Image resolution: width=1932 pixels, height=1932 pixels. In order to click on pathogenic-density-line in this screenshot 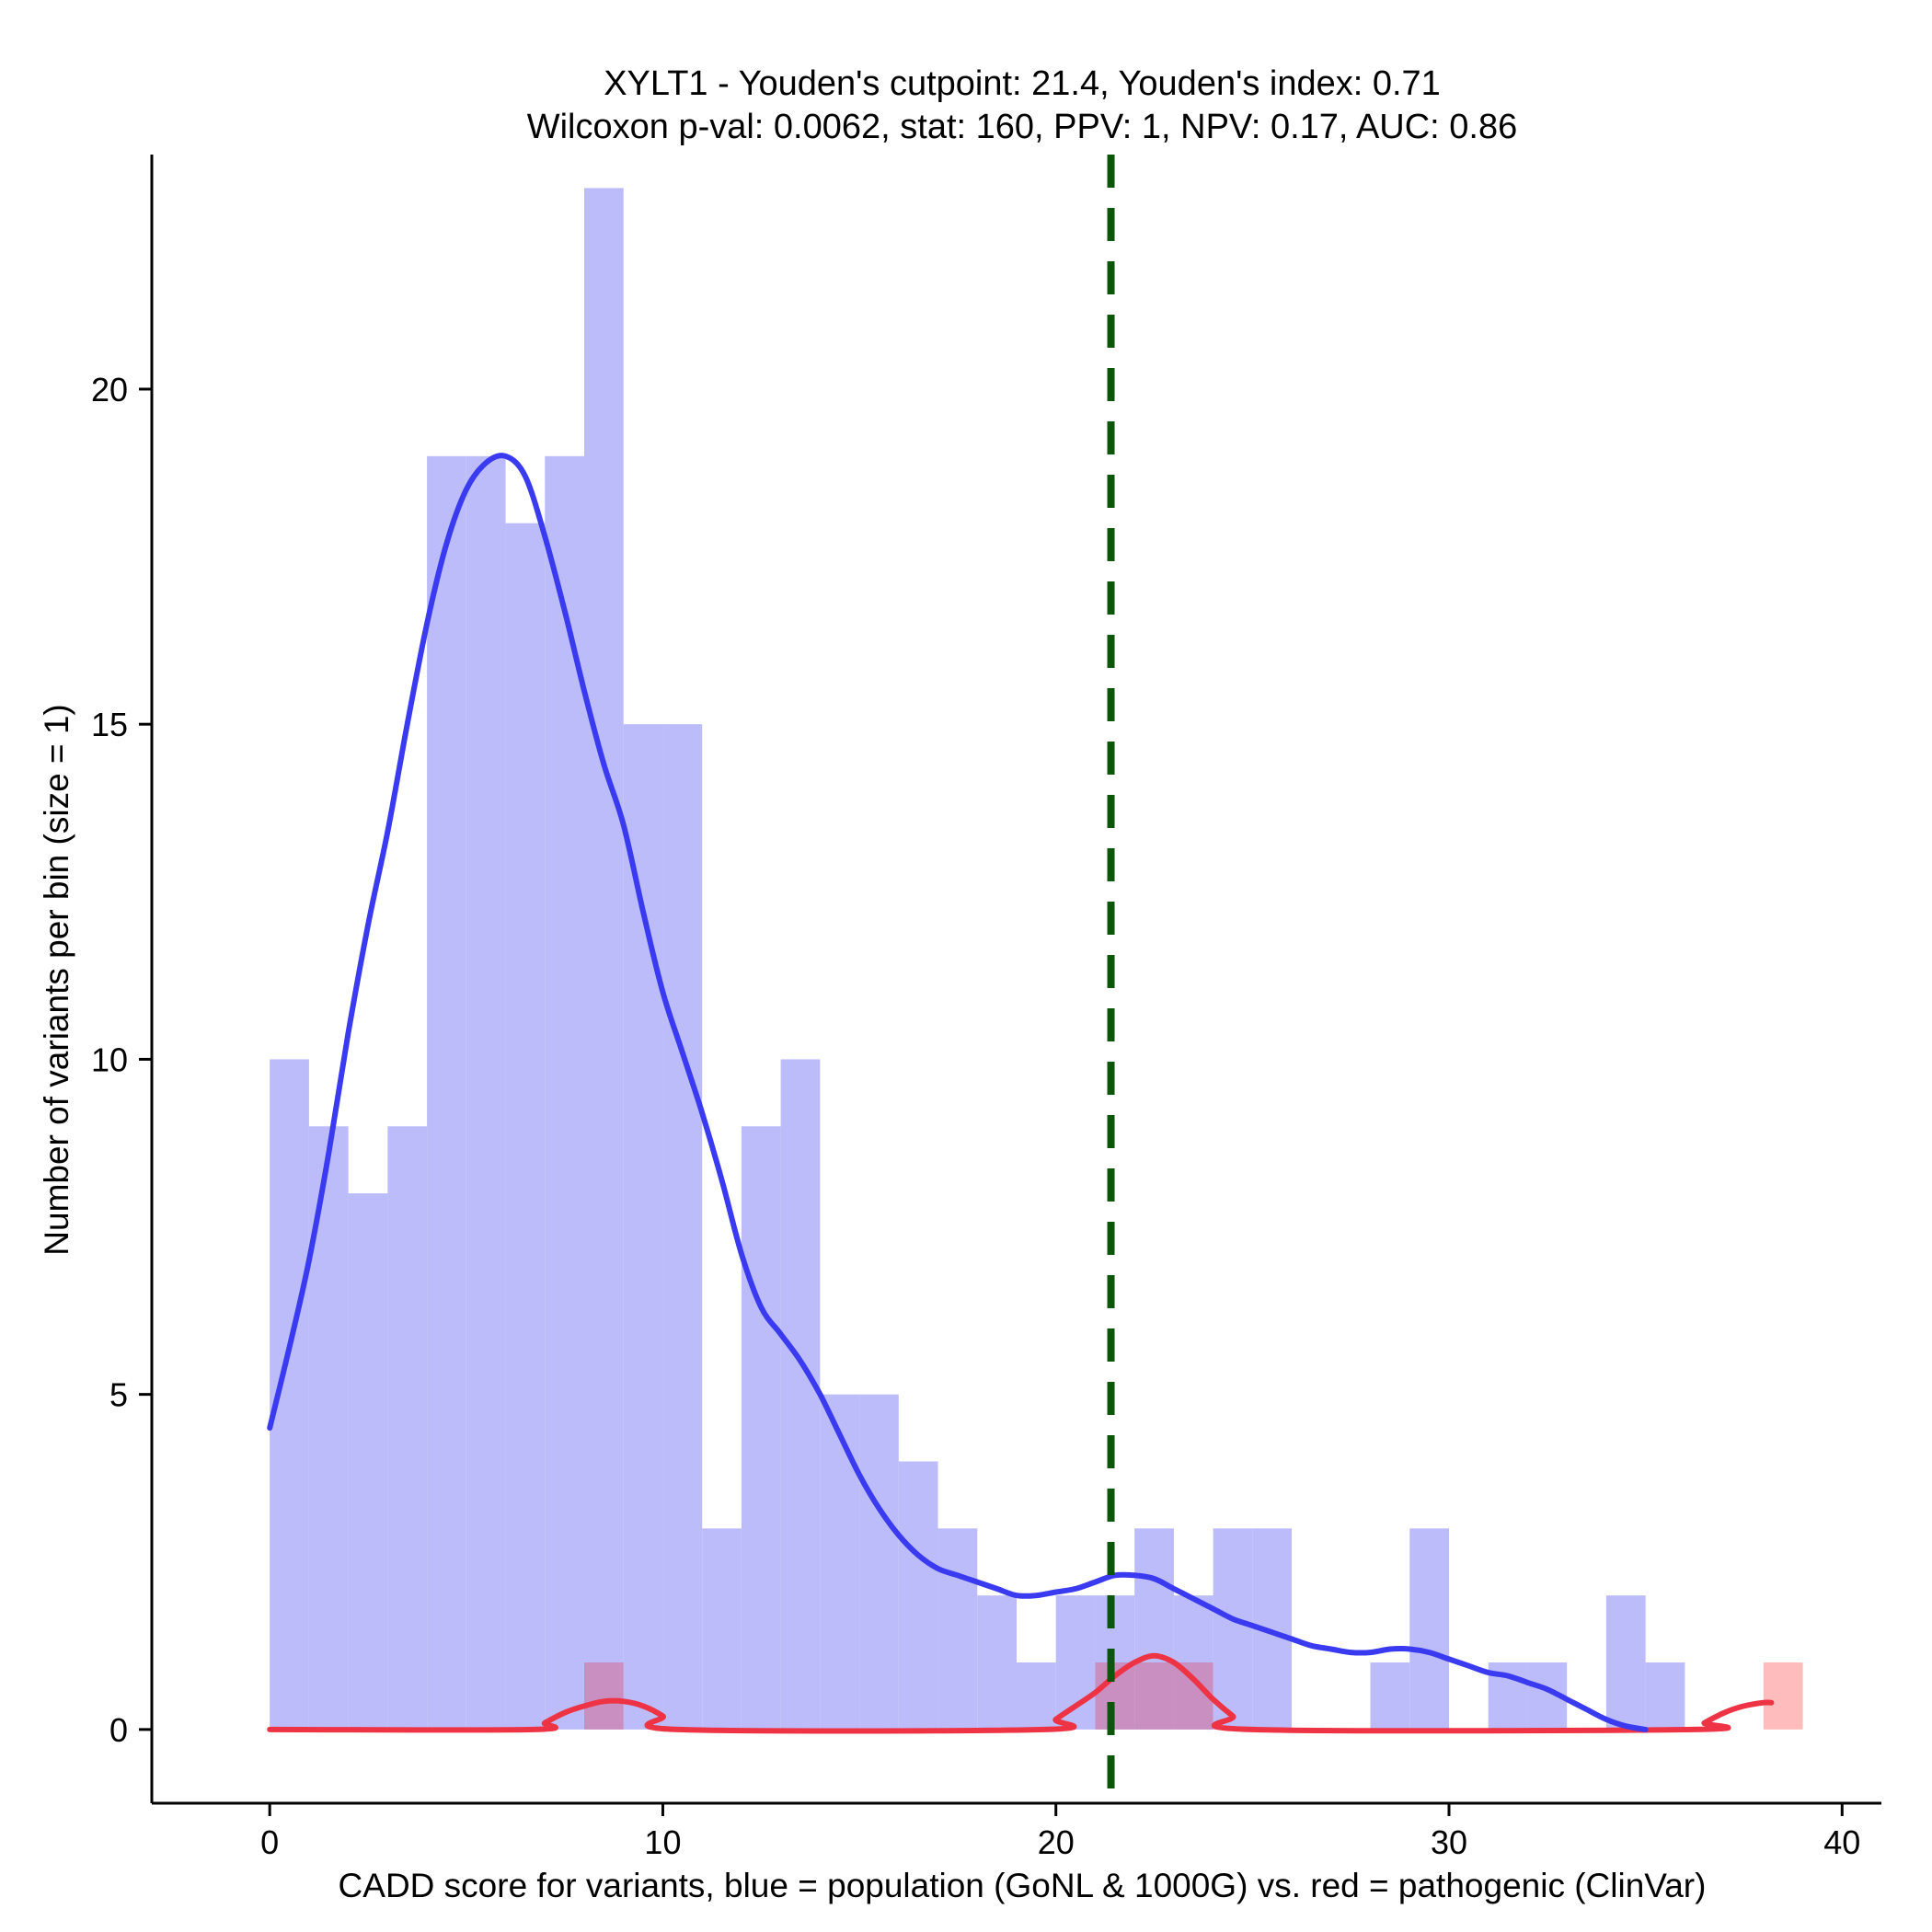, I will do `click(1021, 1693)`.